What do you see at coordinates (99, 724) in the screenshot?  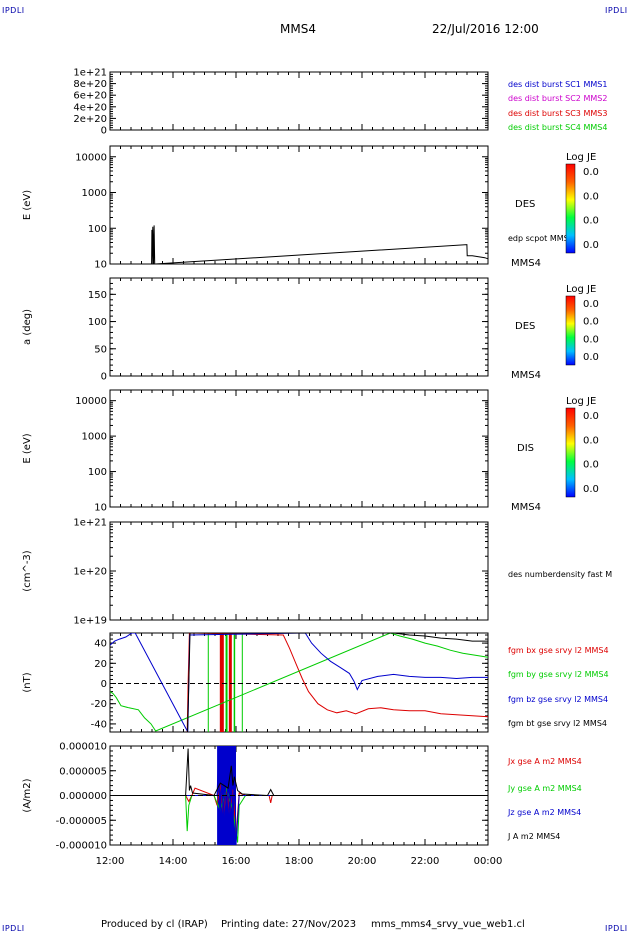 I see `p6-ytick-label: -40` at bounding box center [99, 724].